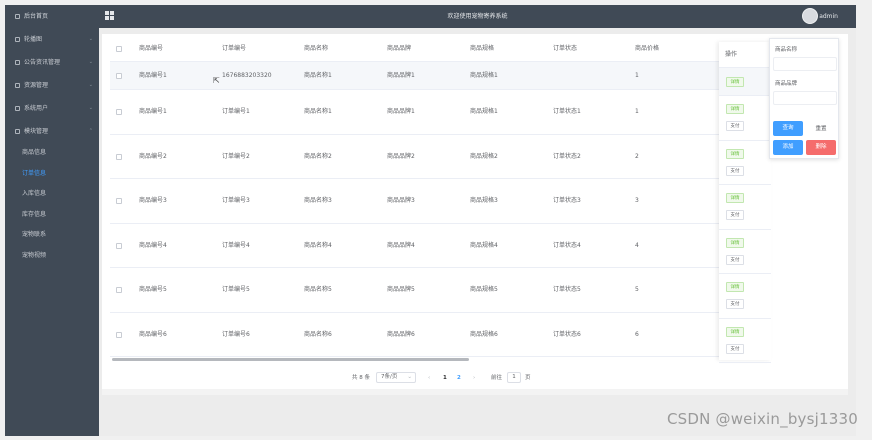 This screenshot has height=440, width=872. Describe the element at coordinates (567, 289) in the screenshot. I see `cell-status: 订单状态5` at that location.